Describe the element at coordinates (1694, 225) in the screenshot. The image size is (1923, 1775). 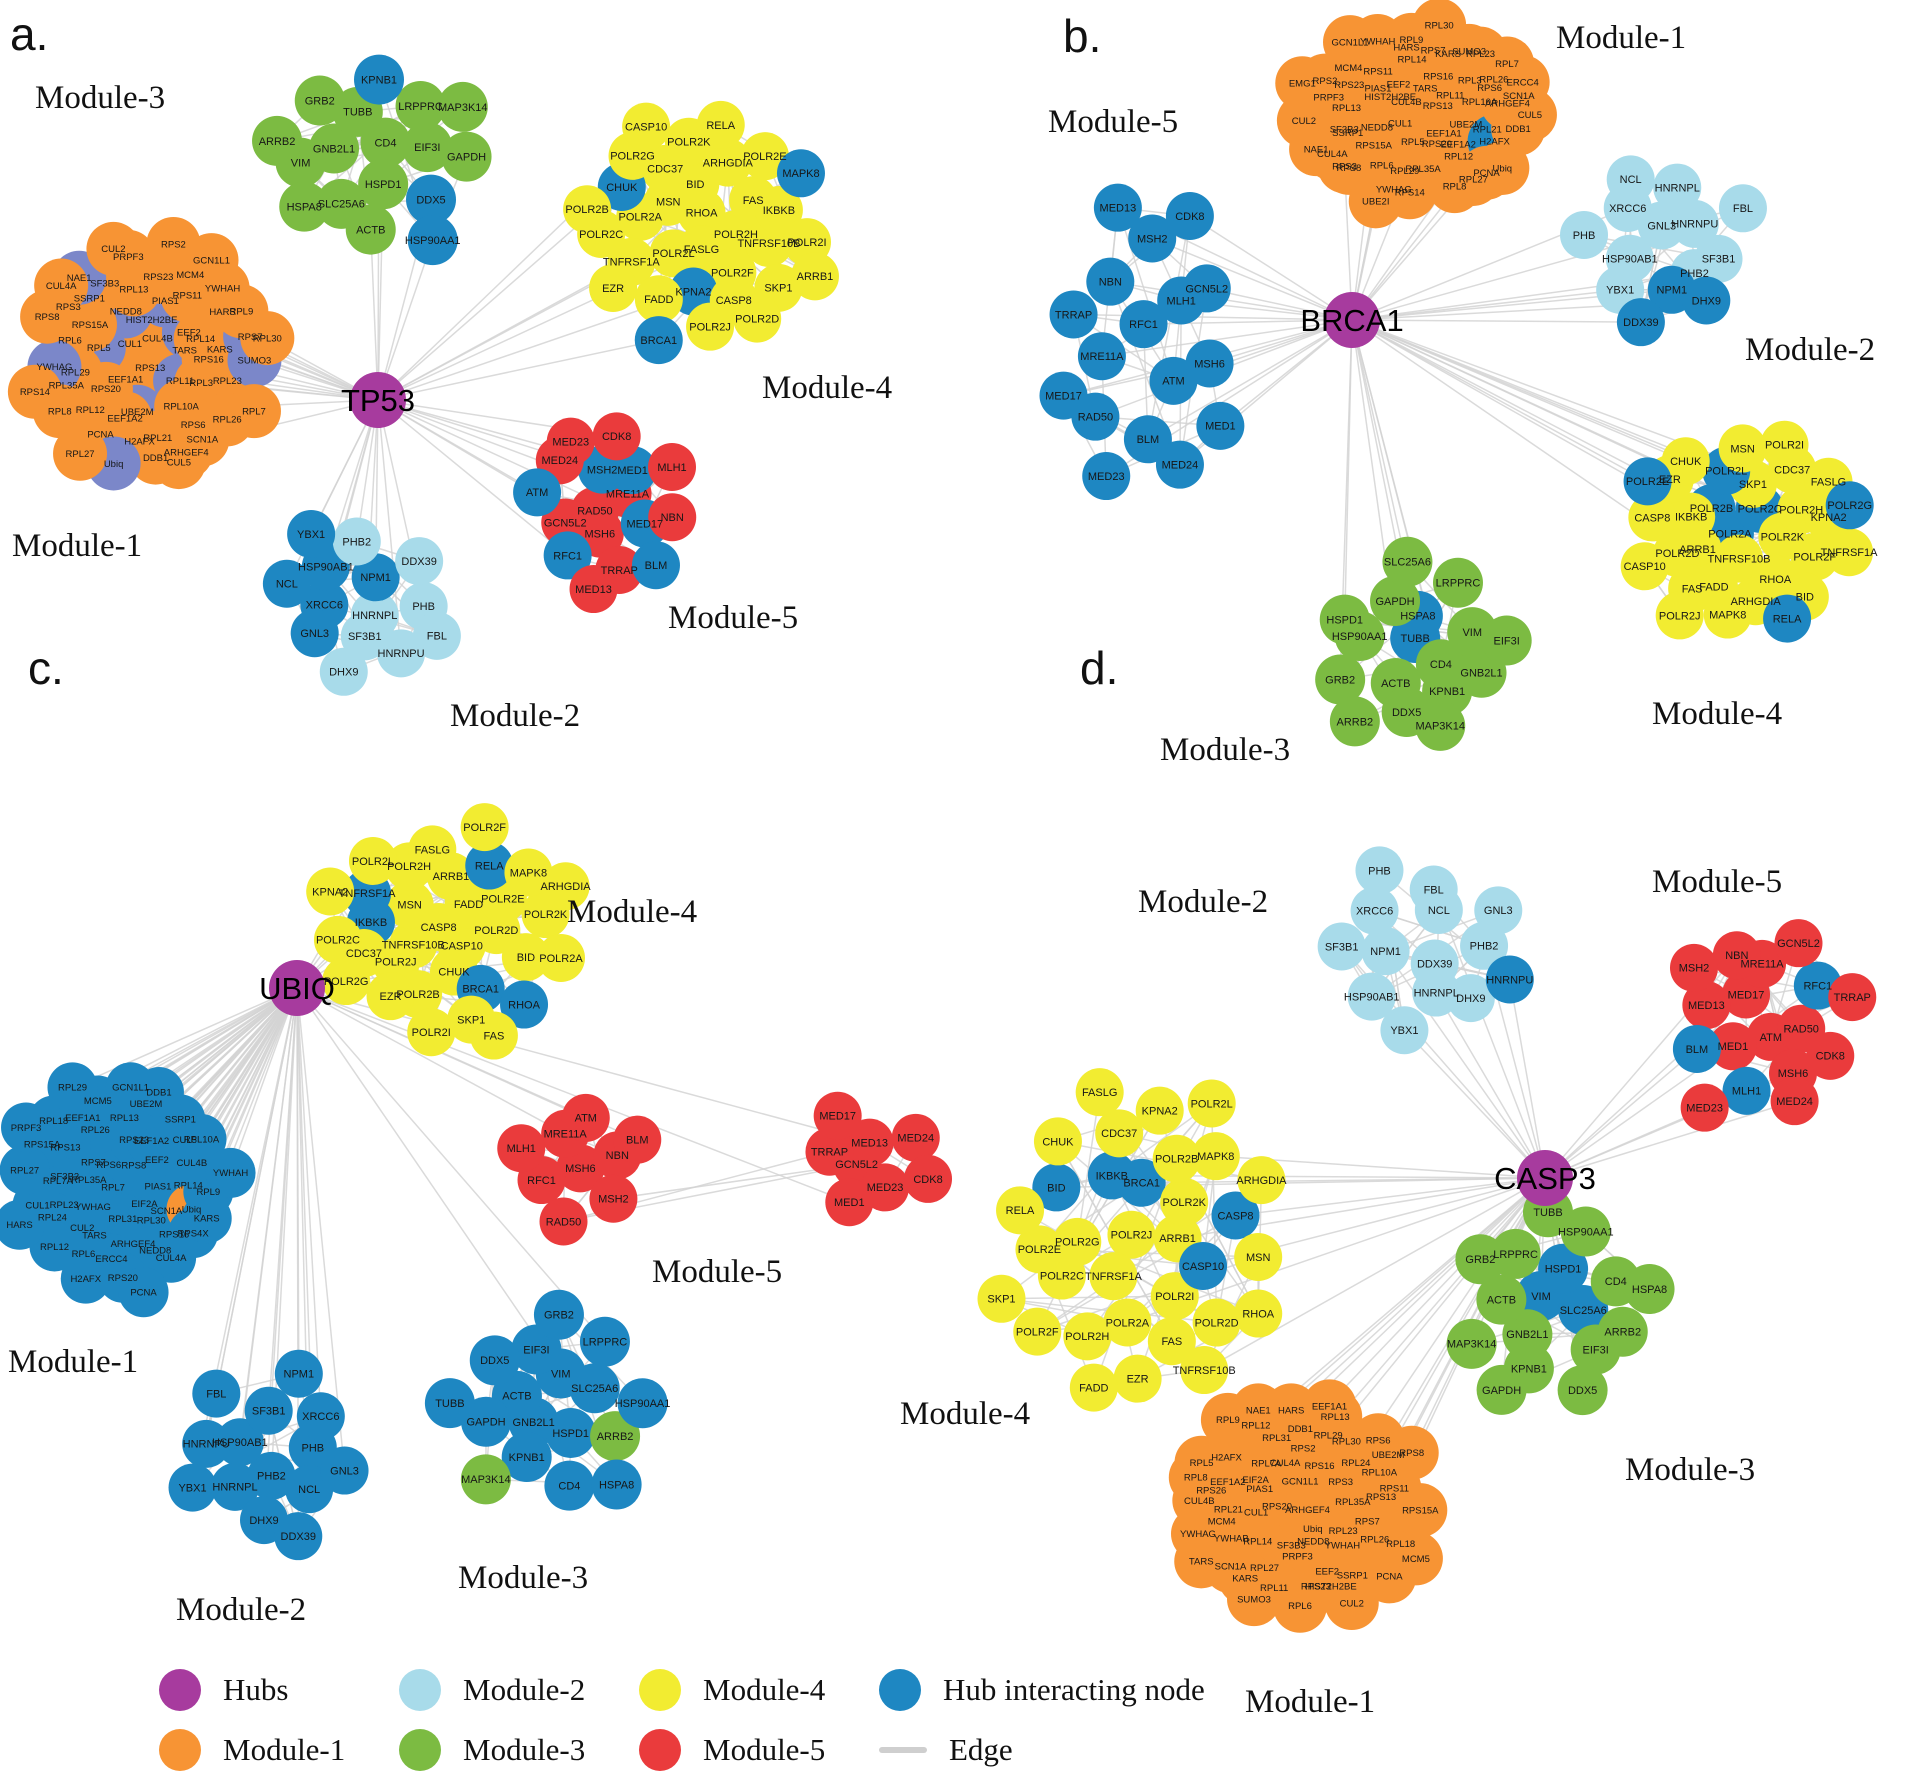
I see `gene-label-HNRNPU: HNRNPU` at that location.